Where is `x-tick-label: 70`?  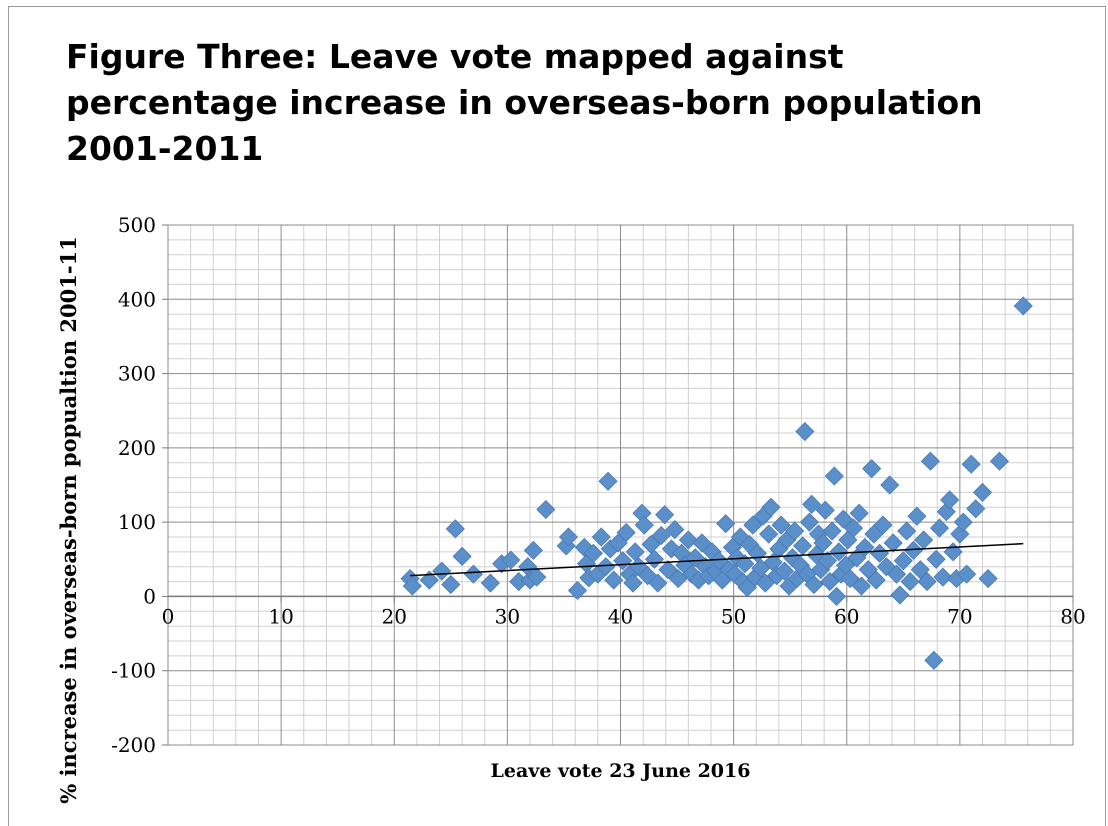
x-tick-label: 70 is located at coordinates (959, 616).